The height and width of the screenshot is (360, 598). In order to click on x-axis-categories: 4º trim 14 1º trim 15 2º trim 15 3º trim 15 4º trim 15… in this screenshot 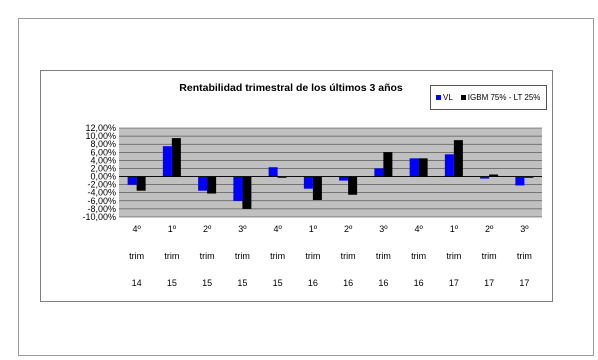, I will do `click(330, 256)`.